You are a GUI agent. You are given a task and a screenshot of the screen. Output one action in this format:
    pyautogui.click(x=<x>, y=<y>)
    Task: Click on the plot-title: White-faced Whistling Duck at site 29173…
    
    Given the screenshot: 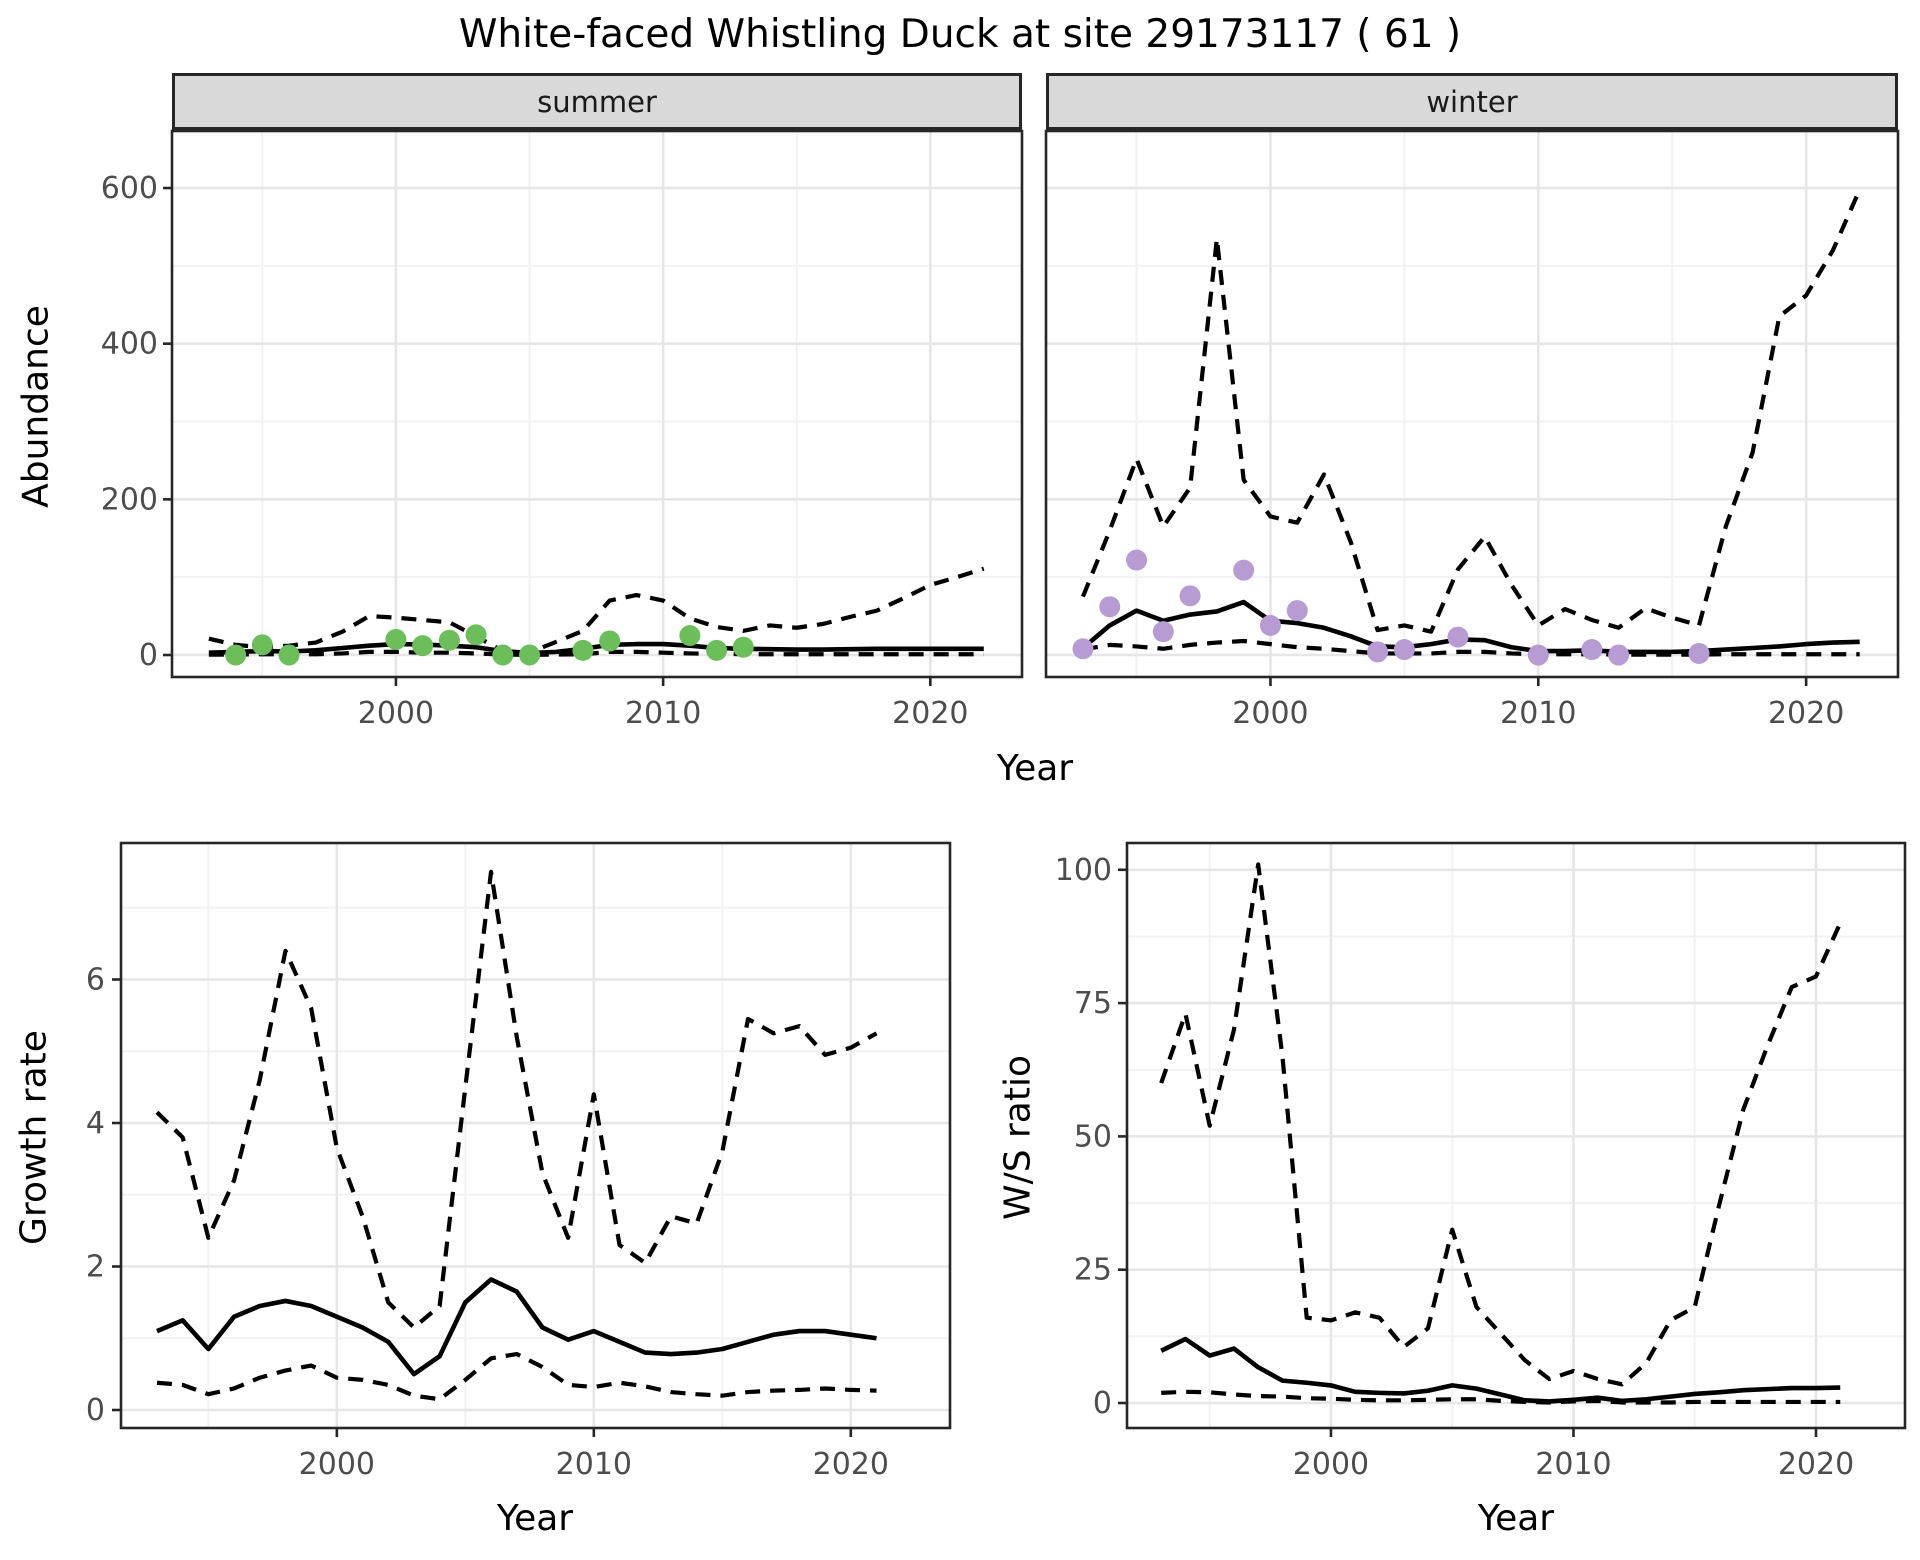 What is the action you would take?
    pyautogui.click(x=960, y=34)
    